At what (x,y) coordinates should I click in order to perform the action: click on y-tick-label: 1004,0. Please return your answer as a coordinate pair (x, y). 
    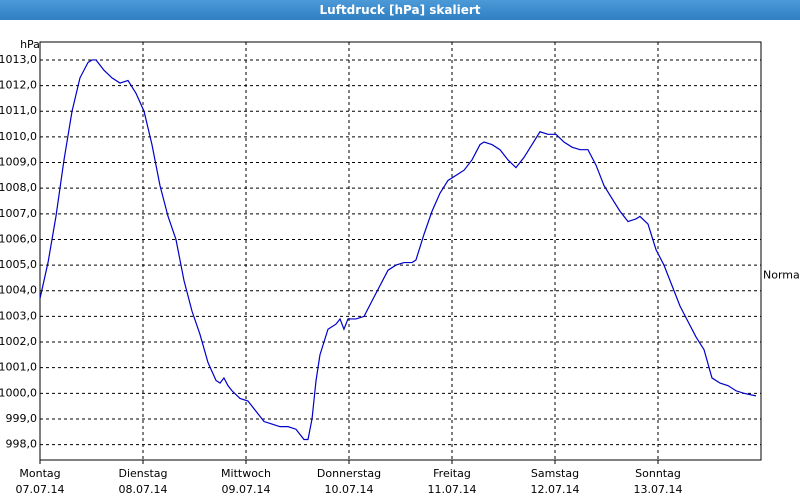
    Looking at the image, I should click on (18, 290).